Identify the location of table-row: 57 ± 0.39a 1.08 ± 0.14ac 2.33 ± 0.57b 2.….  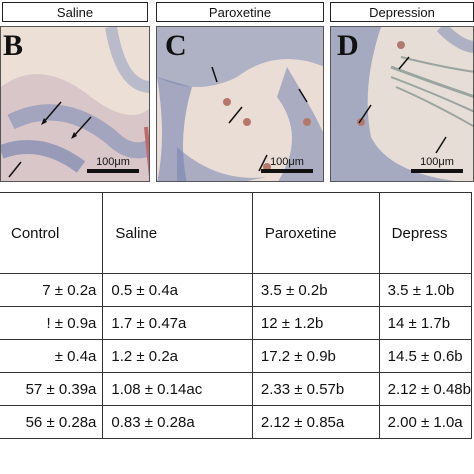
(236, 389).